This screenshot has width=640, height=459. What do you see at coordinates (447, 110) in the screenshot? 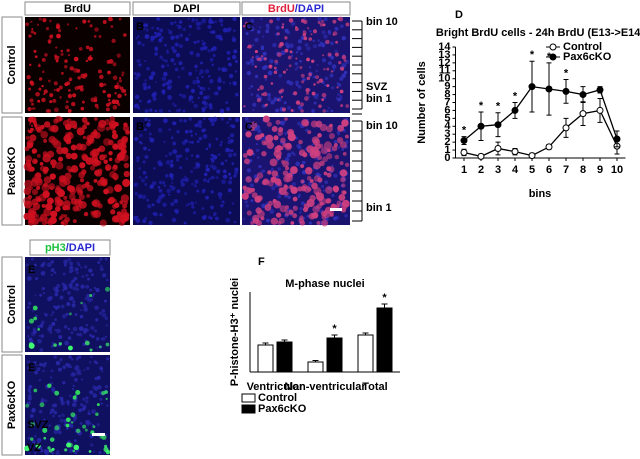
I see `y-tick-label: 6` at bounding box center [447, 110].